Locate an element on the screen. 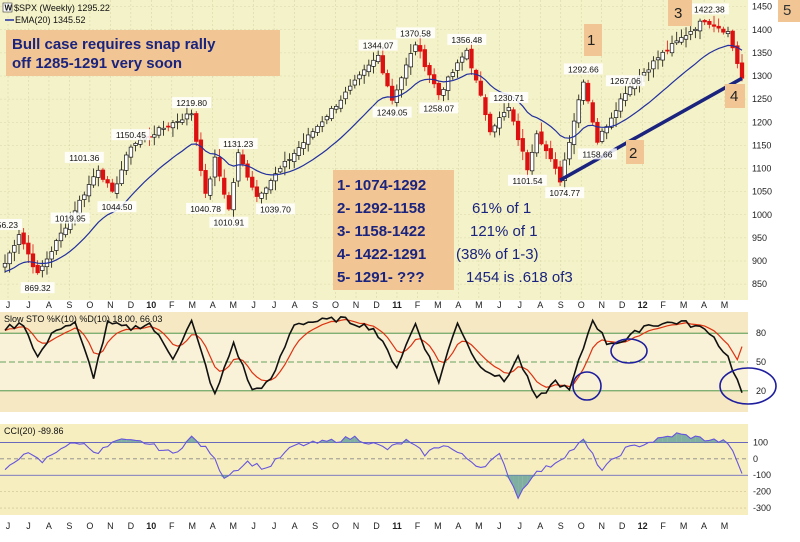  svg-text: 1350 is located at coordinates (762, 53).